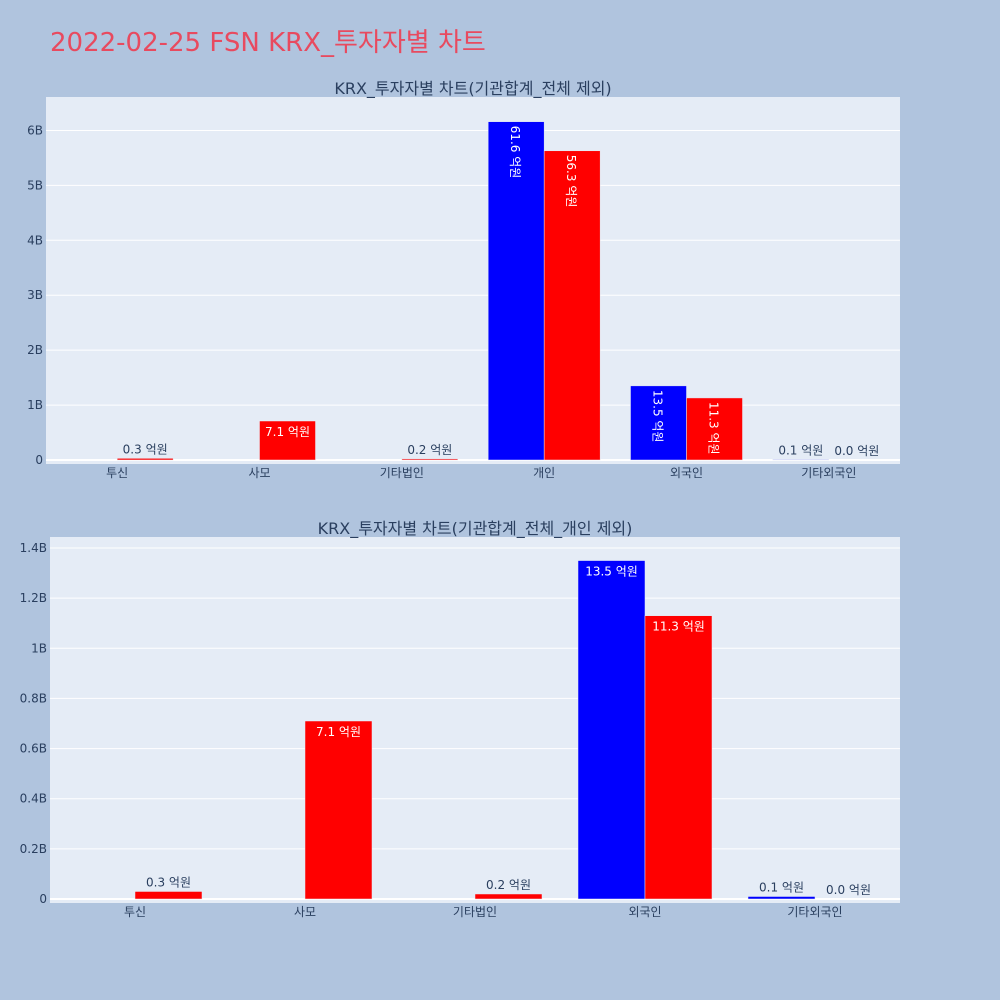  I want to click on y-tick-label: 3B, so click(35, 295).